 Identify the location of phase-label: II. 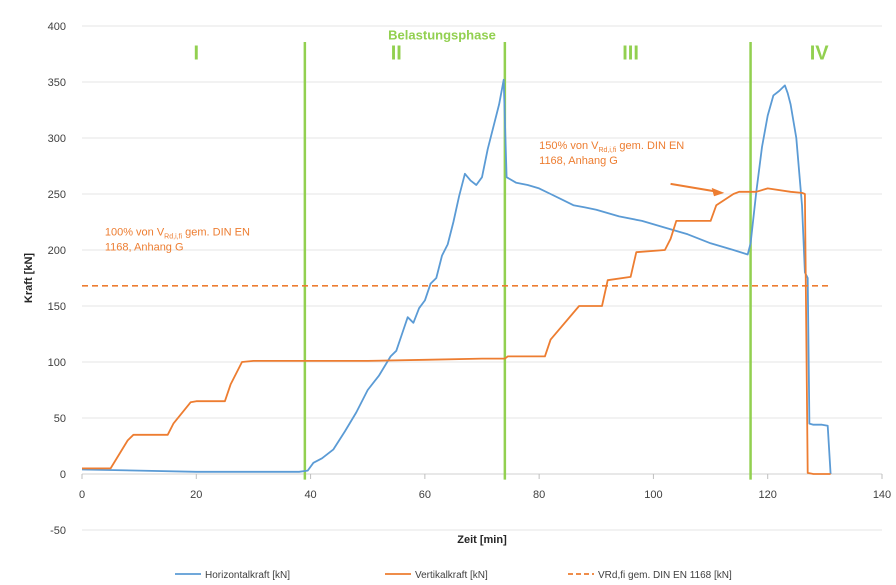
(396, 54).